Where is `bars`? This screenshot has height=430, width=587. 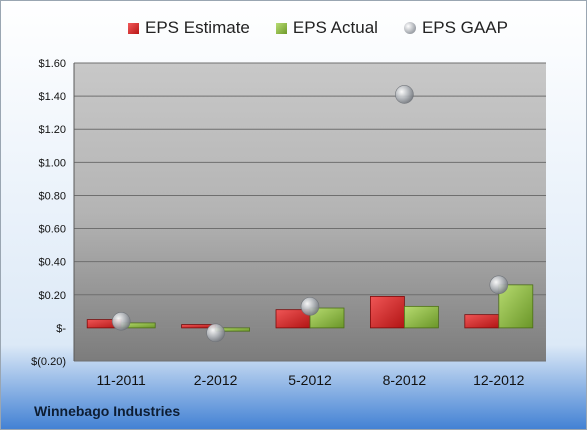
bars is located at coordinates (310, 308).